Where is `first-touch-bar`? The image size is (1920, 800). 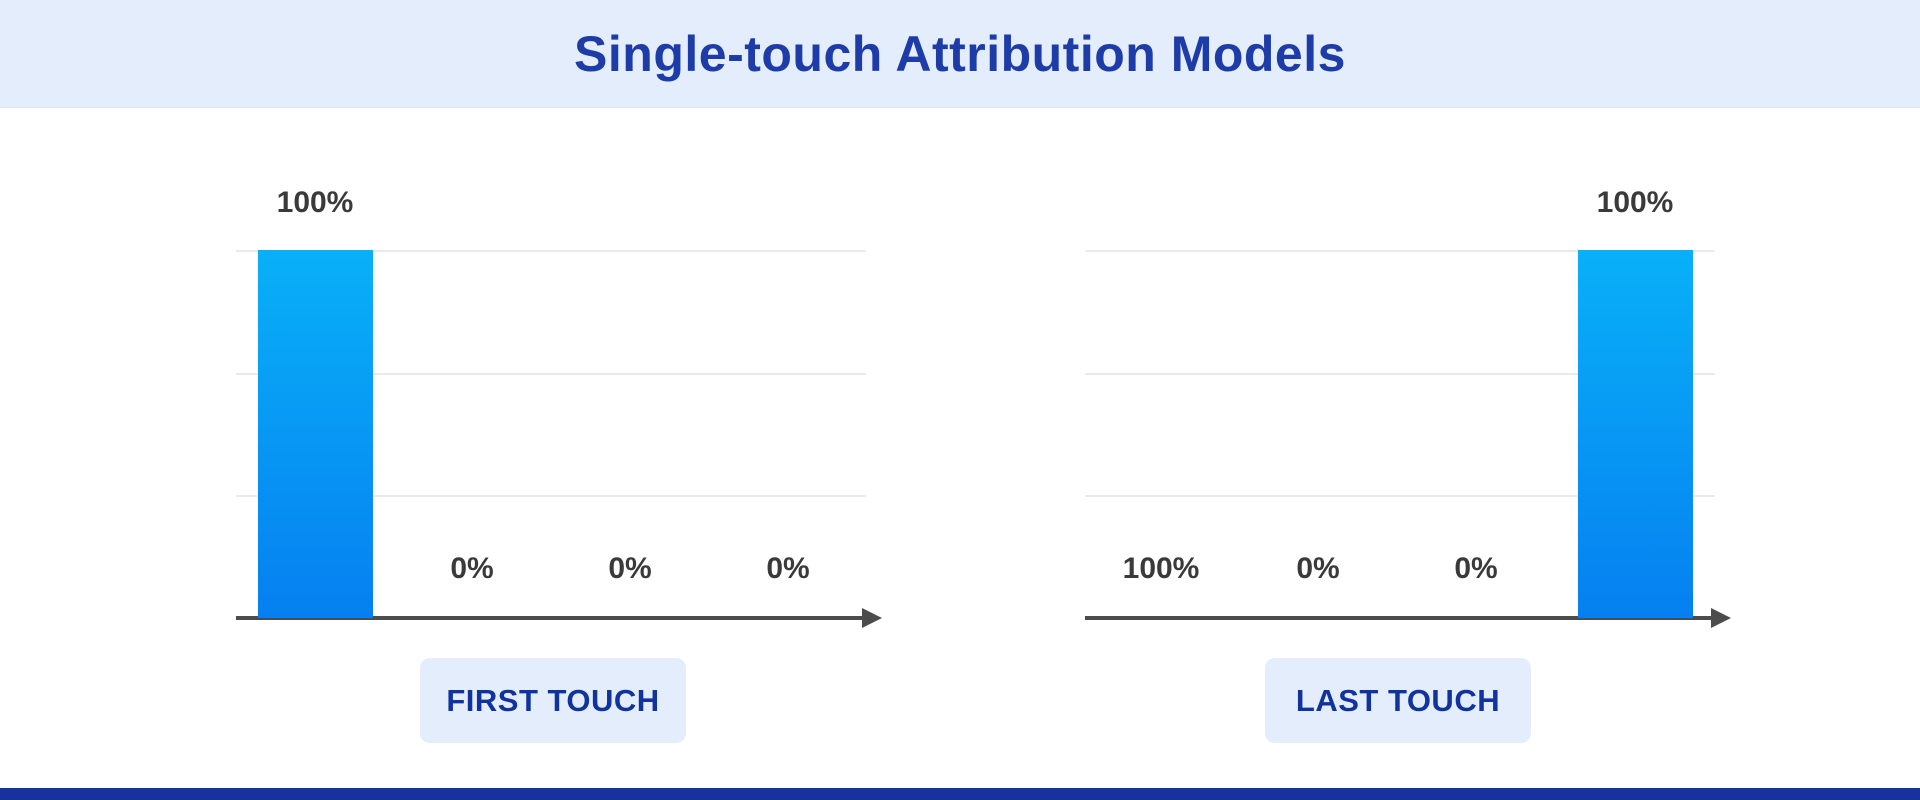
first-touch-bar is located at coordinates (315, 434).